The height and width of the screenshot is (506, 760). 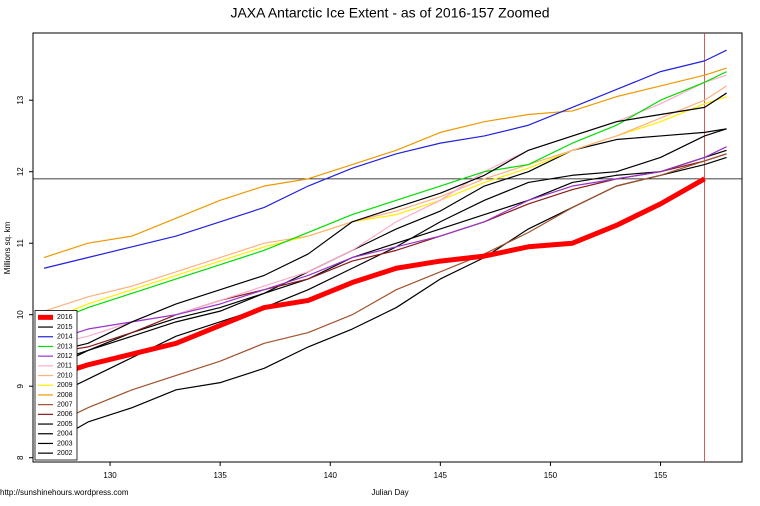 I want to click on legend-label: 2011, so click(x=64, y=366).